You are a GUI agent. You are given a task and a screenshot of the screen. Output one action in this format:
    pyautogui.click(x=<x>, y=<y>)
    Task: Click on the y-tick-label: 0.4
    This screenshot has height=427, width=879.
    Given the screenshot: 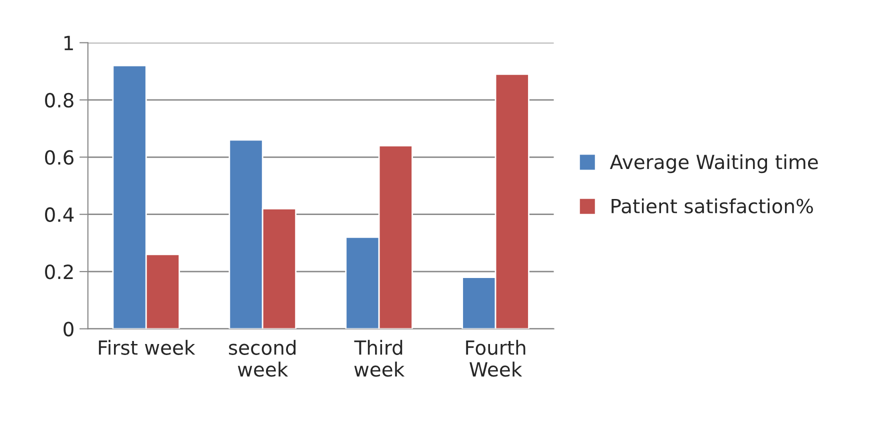 What is the action you would take?
    pyautogui.click(x=59, y=214)
    